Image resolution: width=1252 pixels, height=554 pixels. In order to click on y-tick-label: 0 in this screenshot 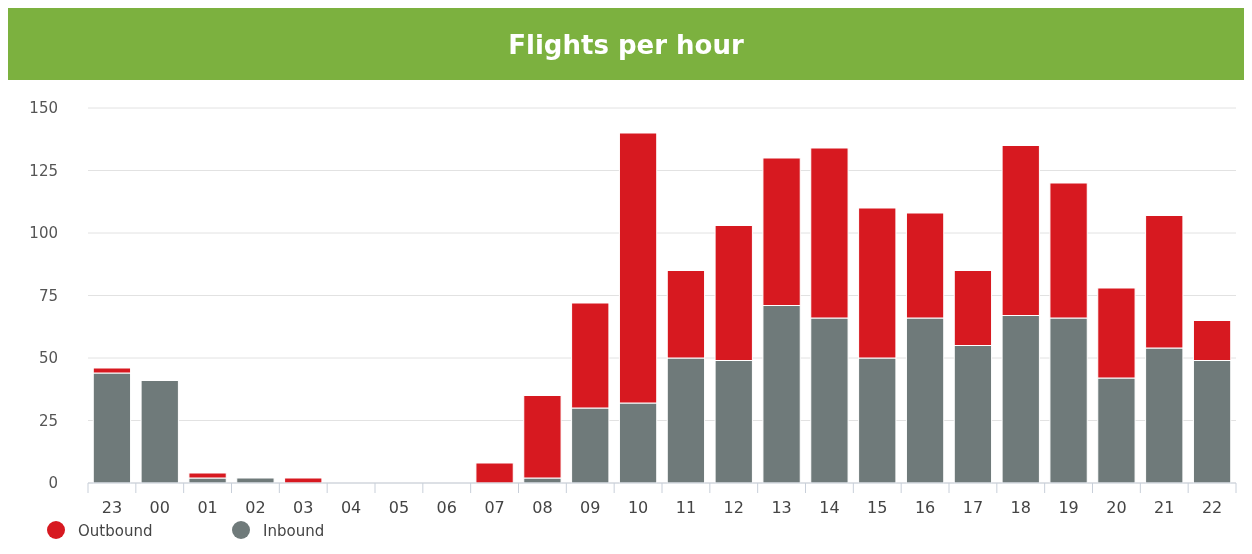, I will do `click(53, 483)`.